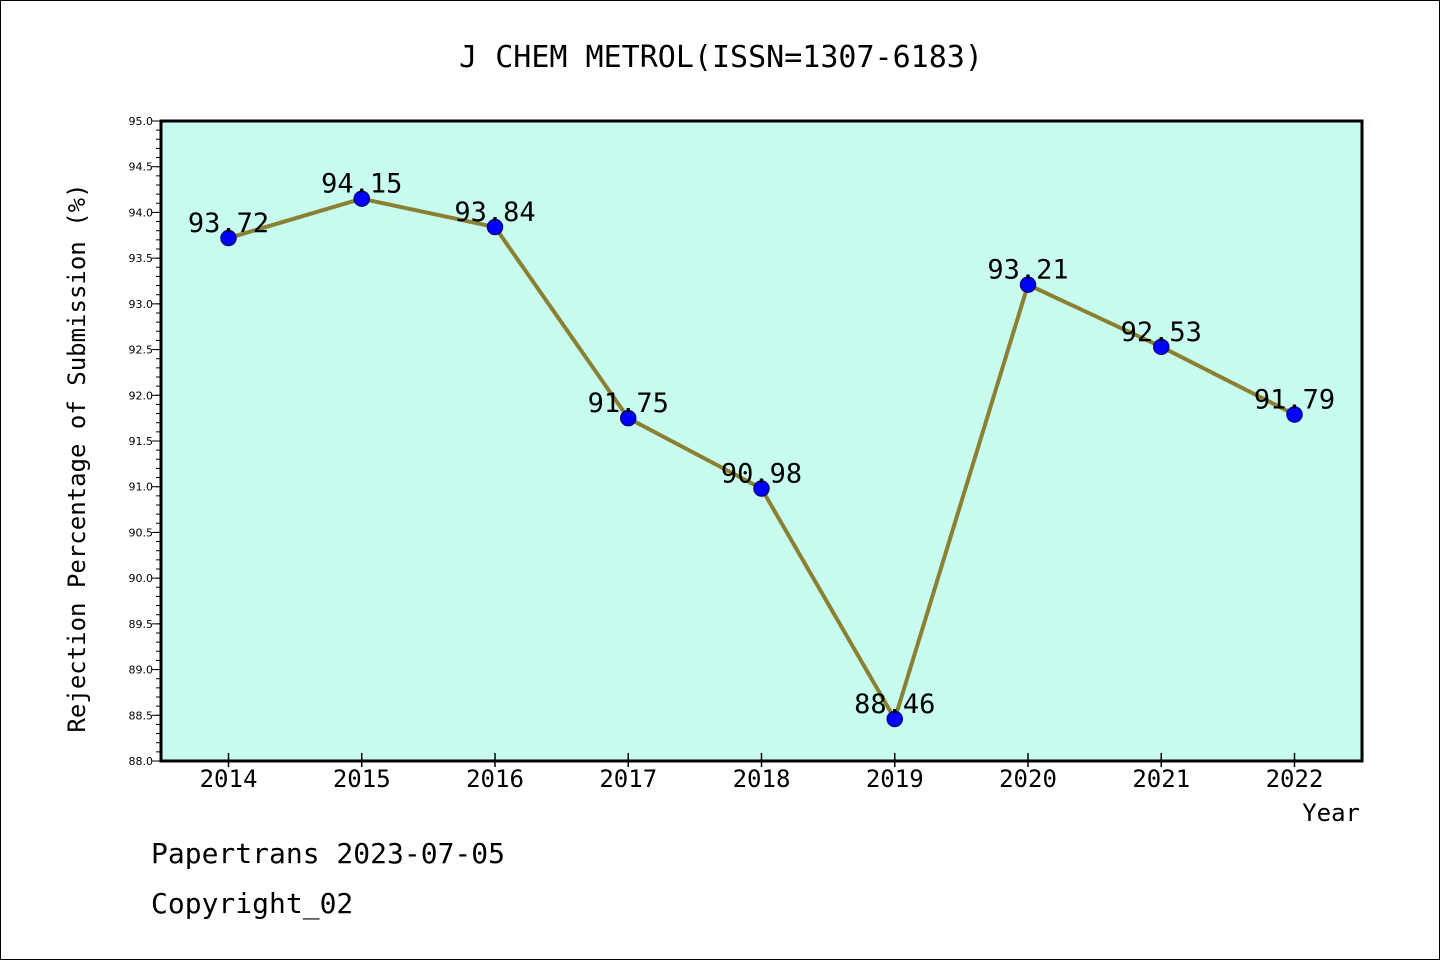  I want to click on y-tick-label: 92.5, so click(141, 350).